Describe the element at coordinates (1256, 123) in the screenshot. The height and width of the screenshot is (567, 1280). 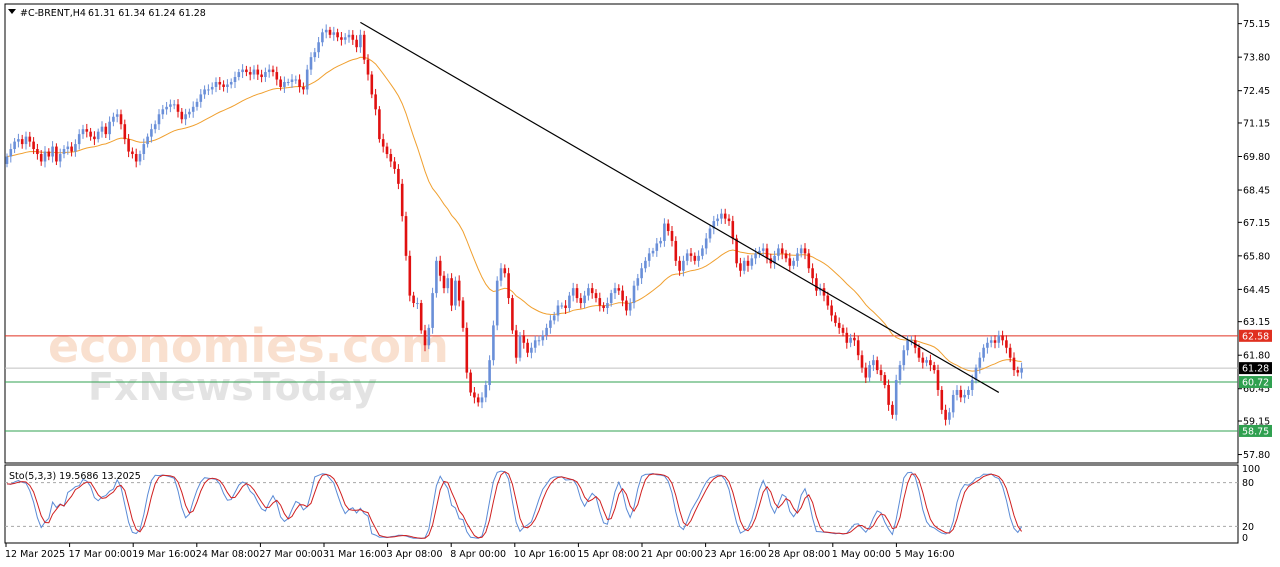
I see `price-tick-label: 71.15` at that location.